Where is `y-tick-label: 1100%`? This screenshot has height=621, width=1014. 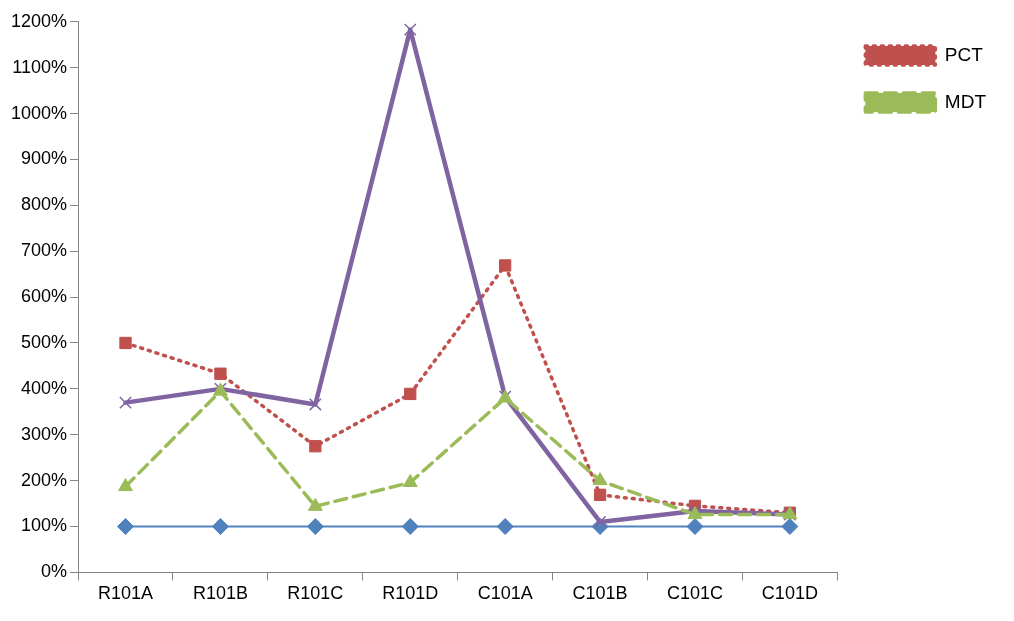 y-tick-label: 1100% is located at coordinates (40, 66).